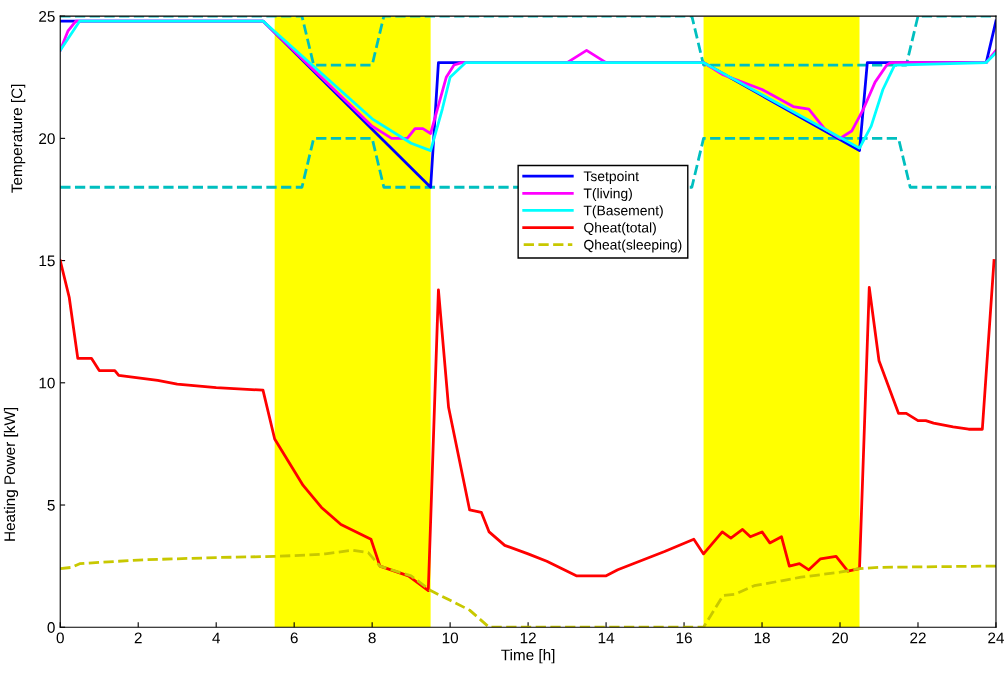 The height and width of the screenshot is (673, 1004). What do you see at coordinates (623, 212) in the screenshot?
I see `legend-label: T(Basement)` at bounding box center [623, 212].